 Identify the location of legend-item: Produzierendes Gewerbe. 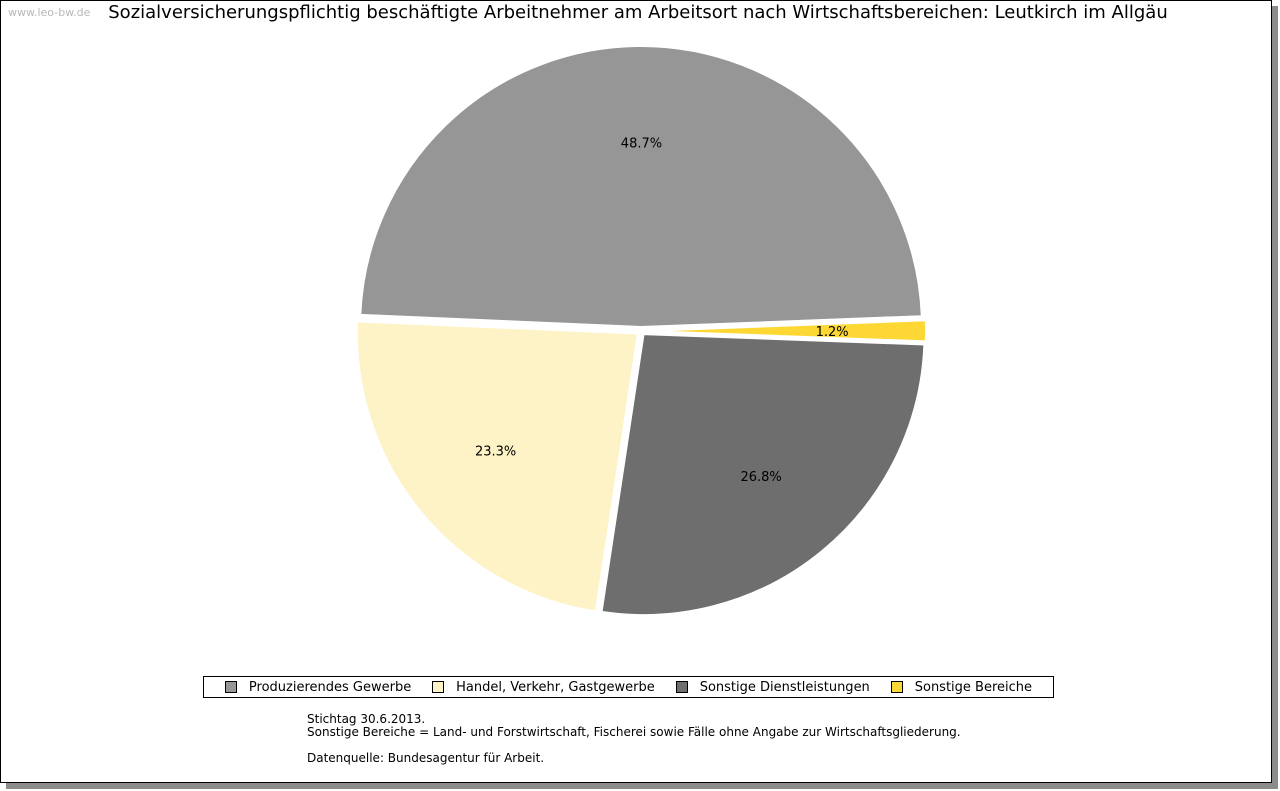
(318, 687).